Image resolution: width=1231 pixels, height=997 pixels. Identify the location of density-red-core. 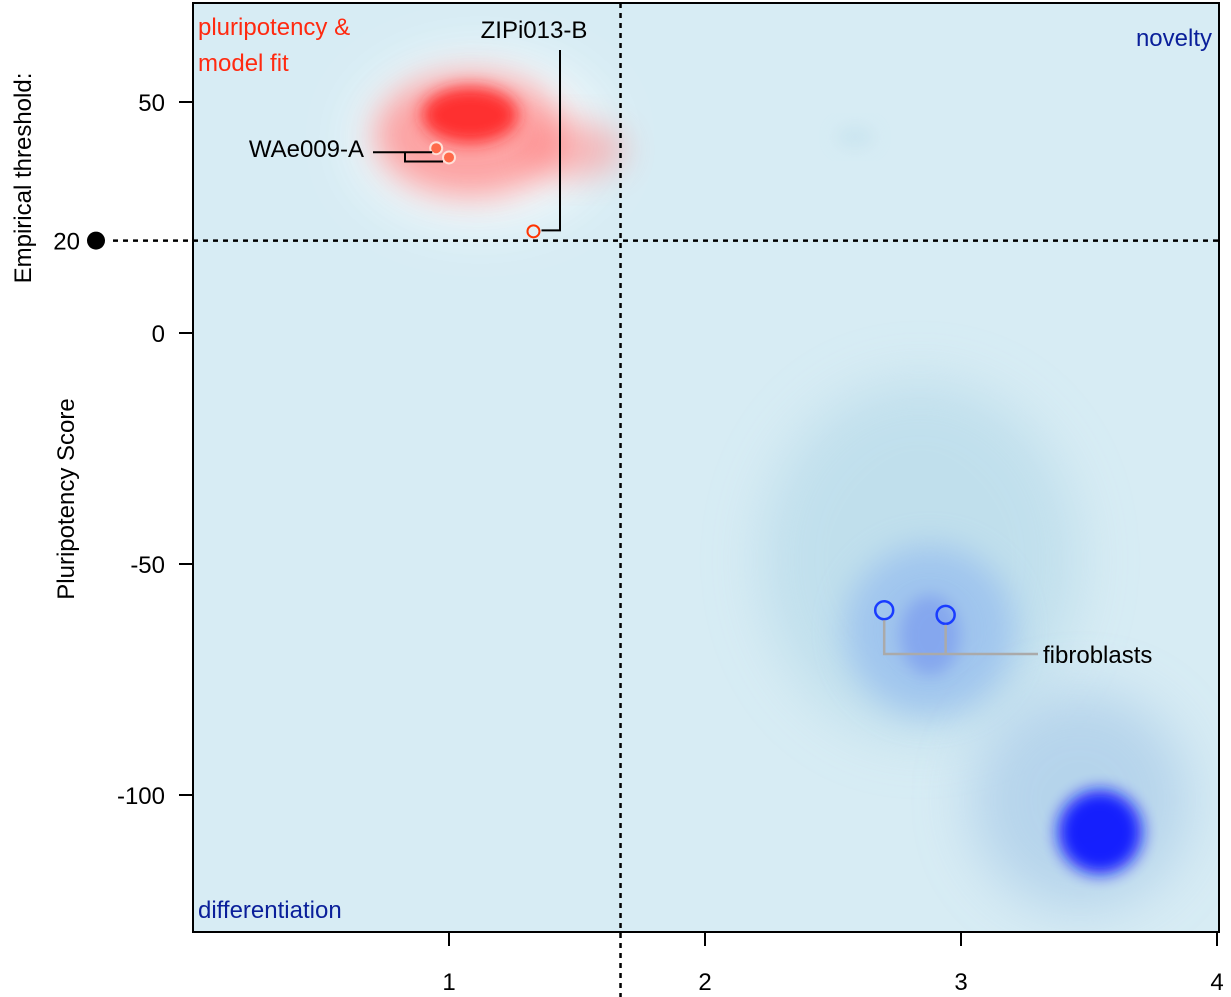
(470, 115).